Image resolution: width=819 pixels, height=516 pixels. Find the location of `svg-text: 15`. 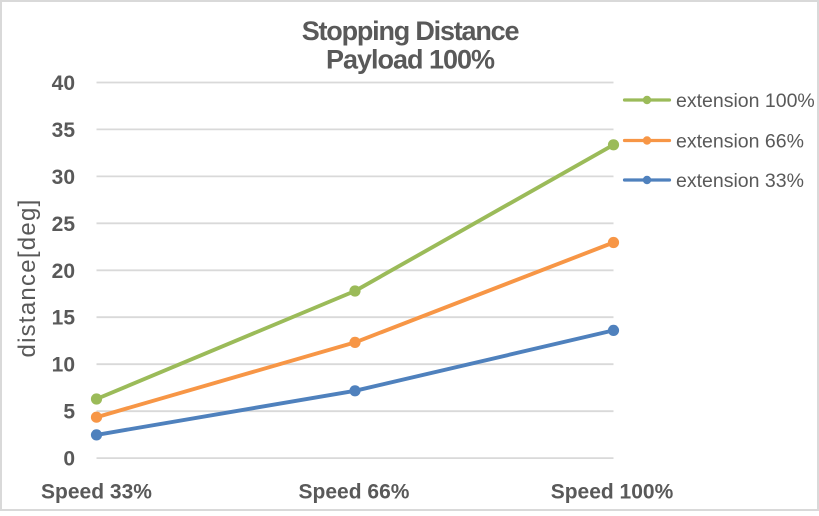

svg-text: 15 is located at coordinates (64, 318).